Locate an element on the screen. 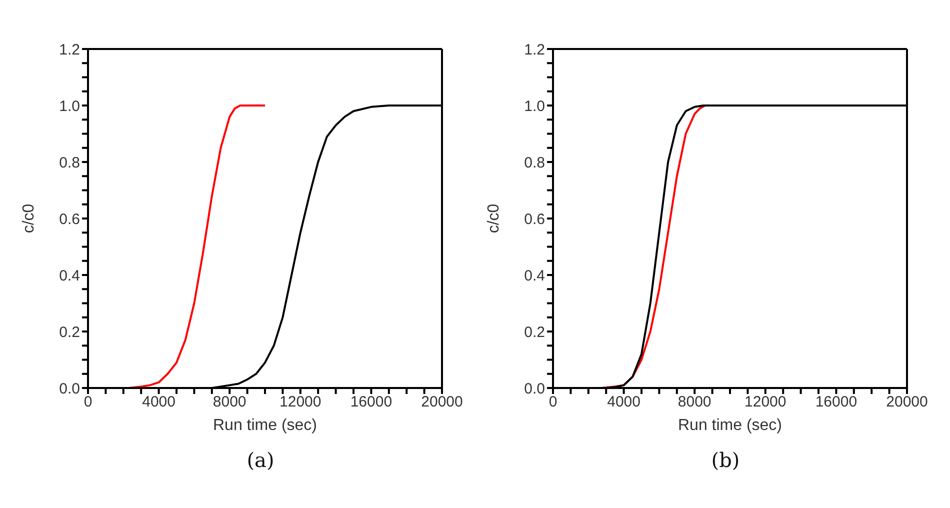  text: (a) is located at coordinates (261, 460).